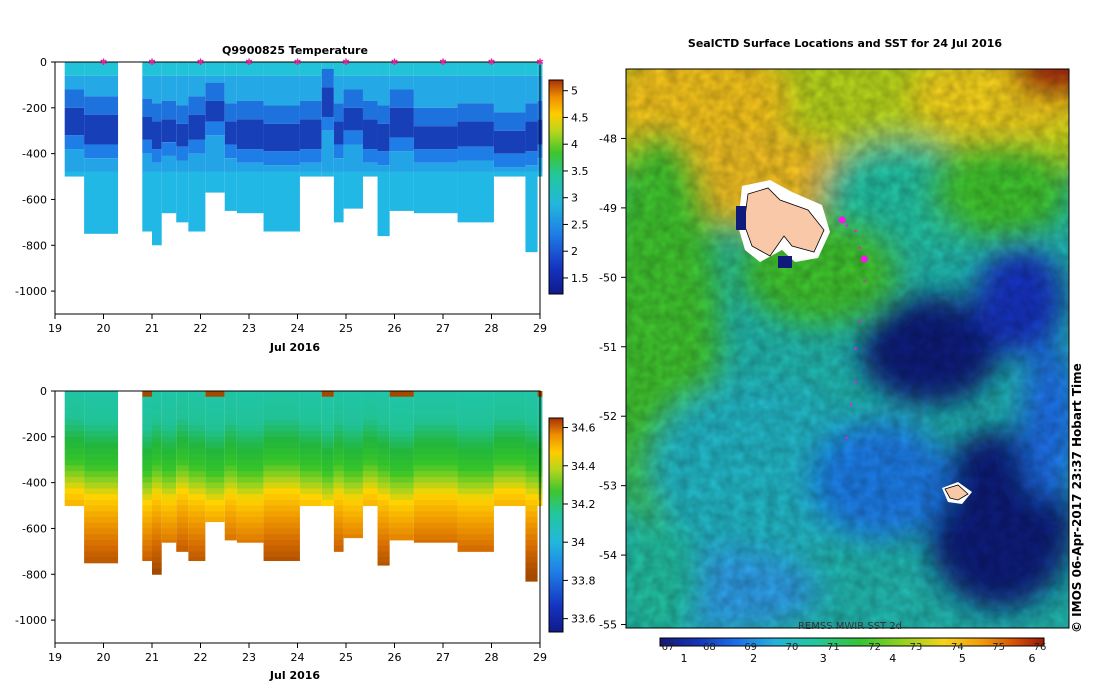  Describe the element at coordinates (294, 347) in the screenshot. I see `temperature-xlabel: Jul 2016` at that location.